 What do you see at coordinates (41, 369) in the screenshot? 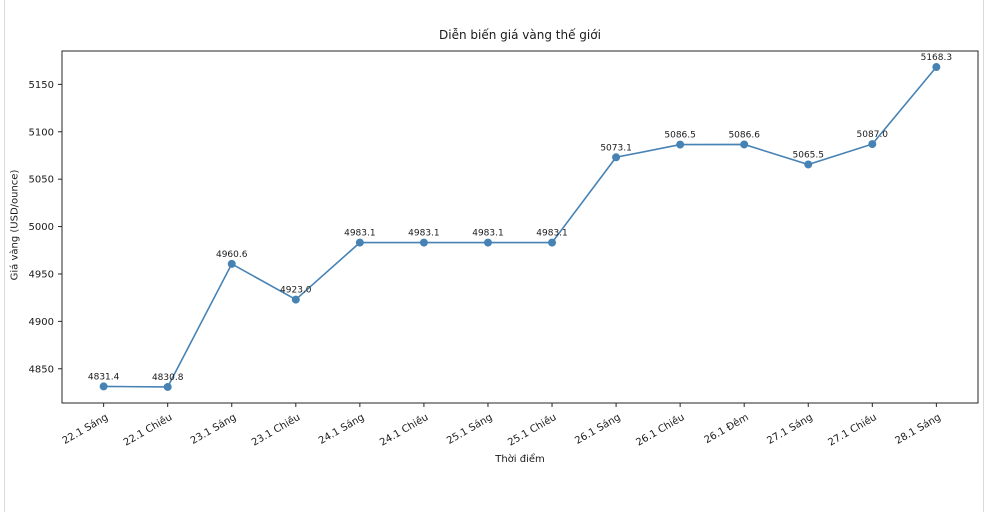
I see `y-tick-label: 4850` at bounding box center [41, 369].